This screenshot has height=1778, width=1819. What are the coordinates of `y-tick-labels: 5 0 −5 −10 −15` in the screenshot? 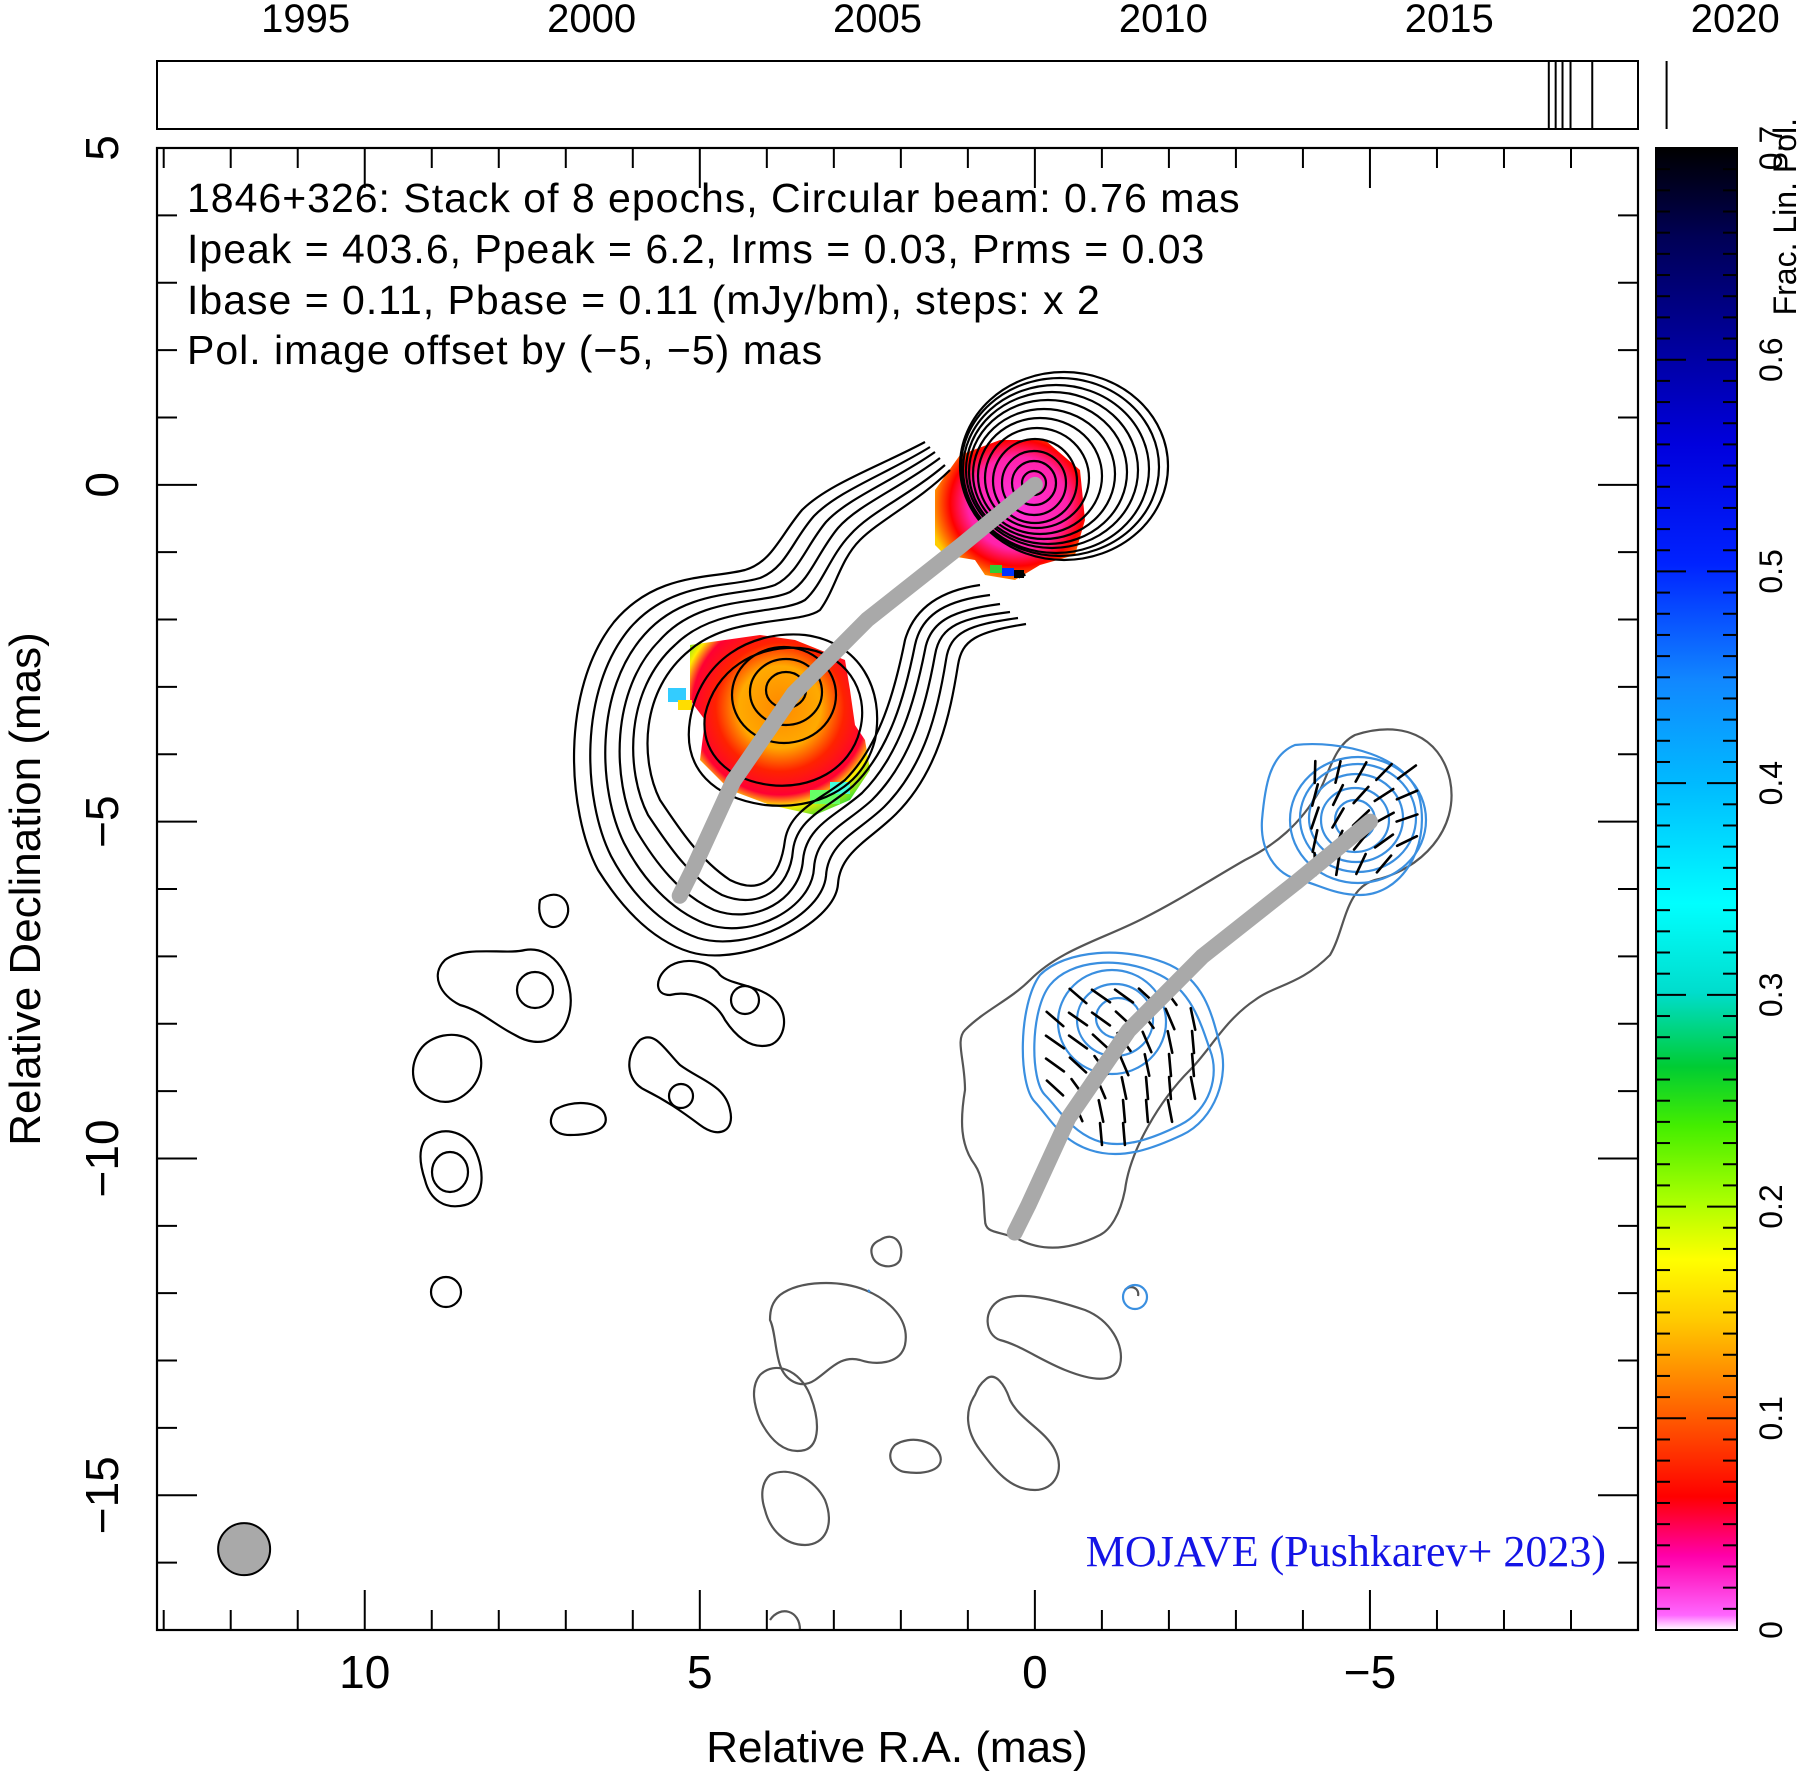 It's located at (102, 834).